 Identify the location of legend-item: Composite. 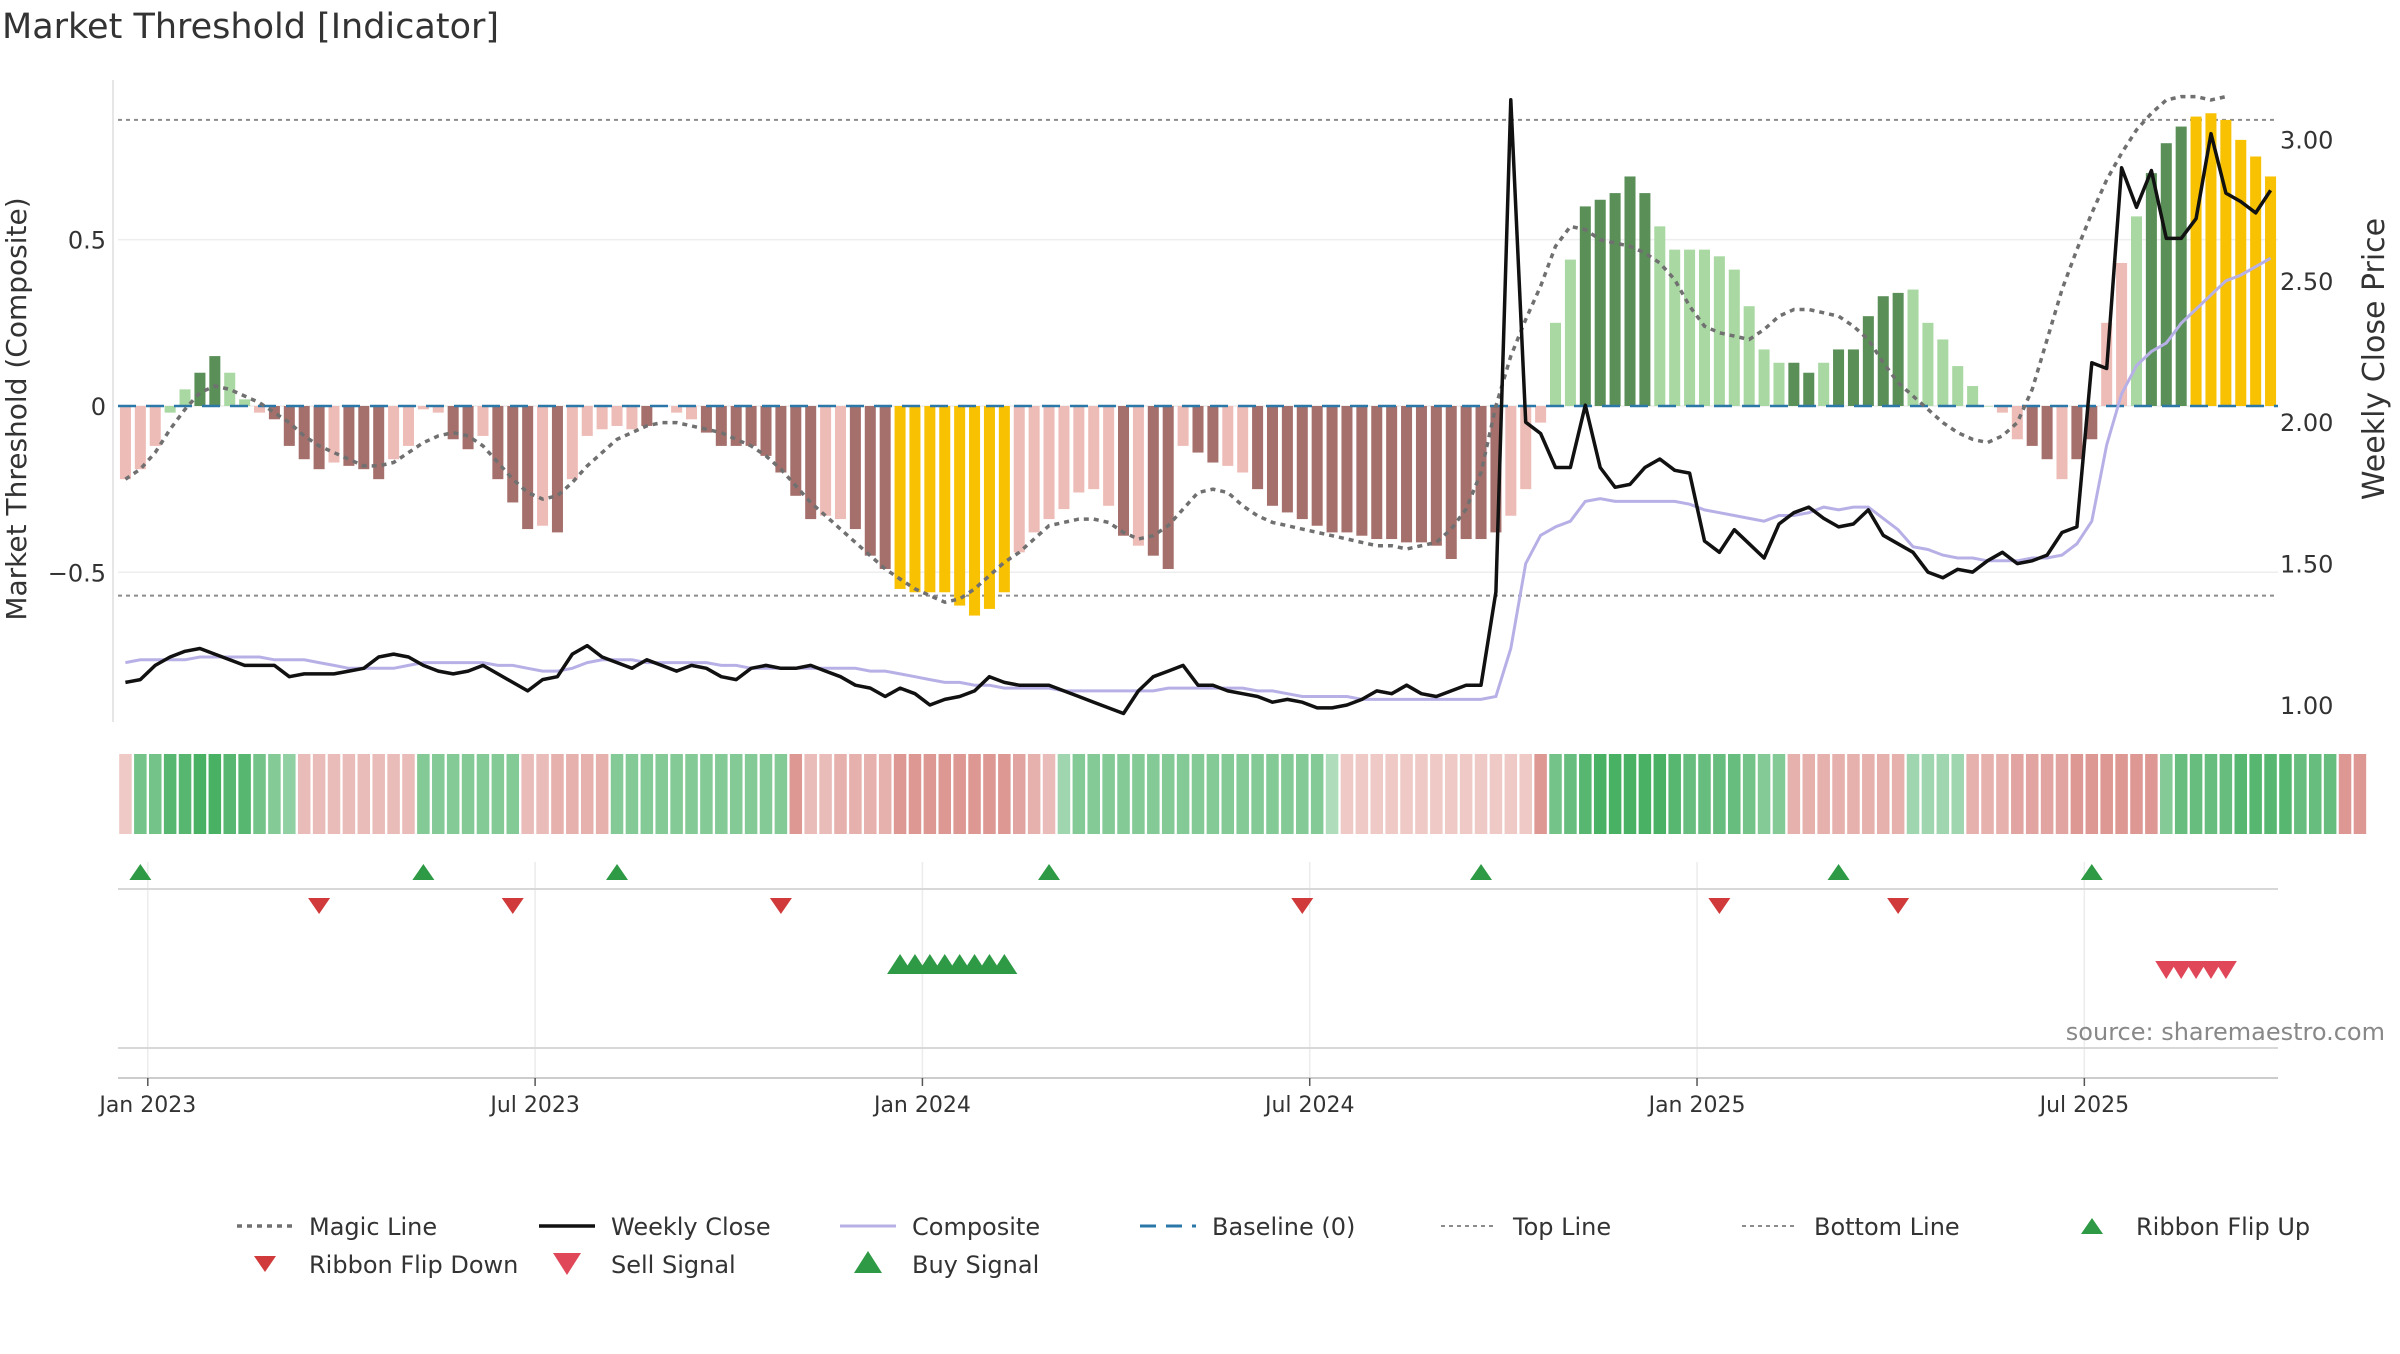
(940, 1227).